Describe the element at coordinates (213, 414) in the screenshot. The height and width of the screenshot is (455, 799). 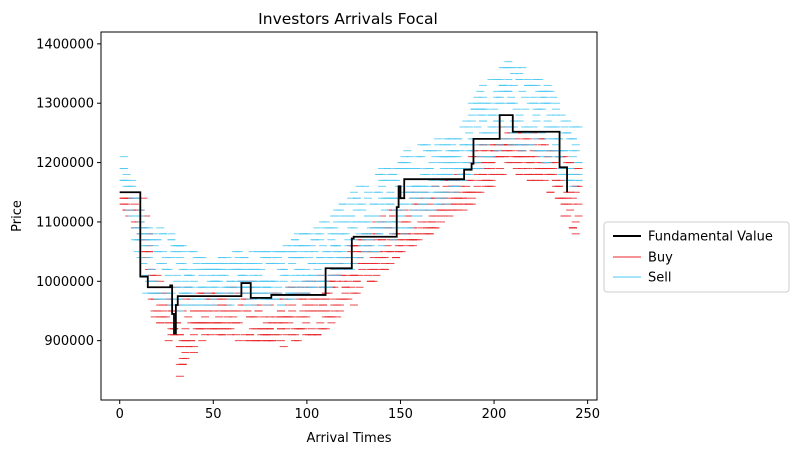
I see `x-tick-label: 50` at that location.